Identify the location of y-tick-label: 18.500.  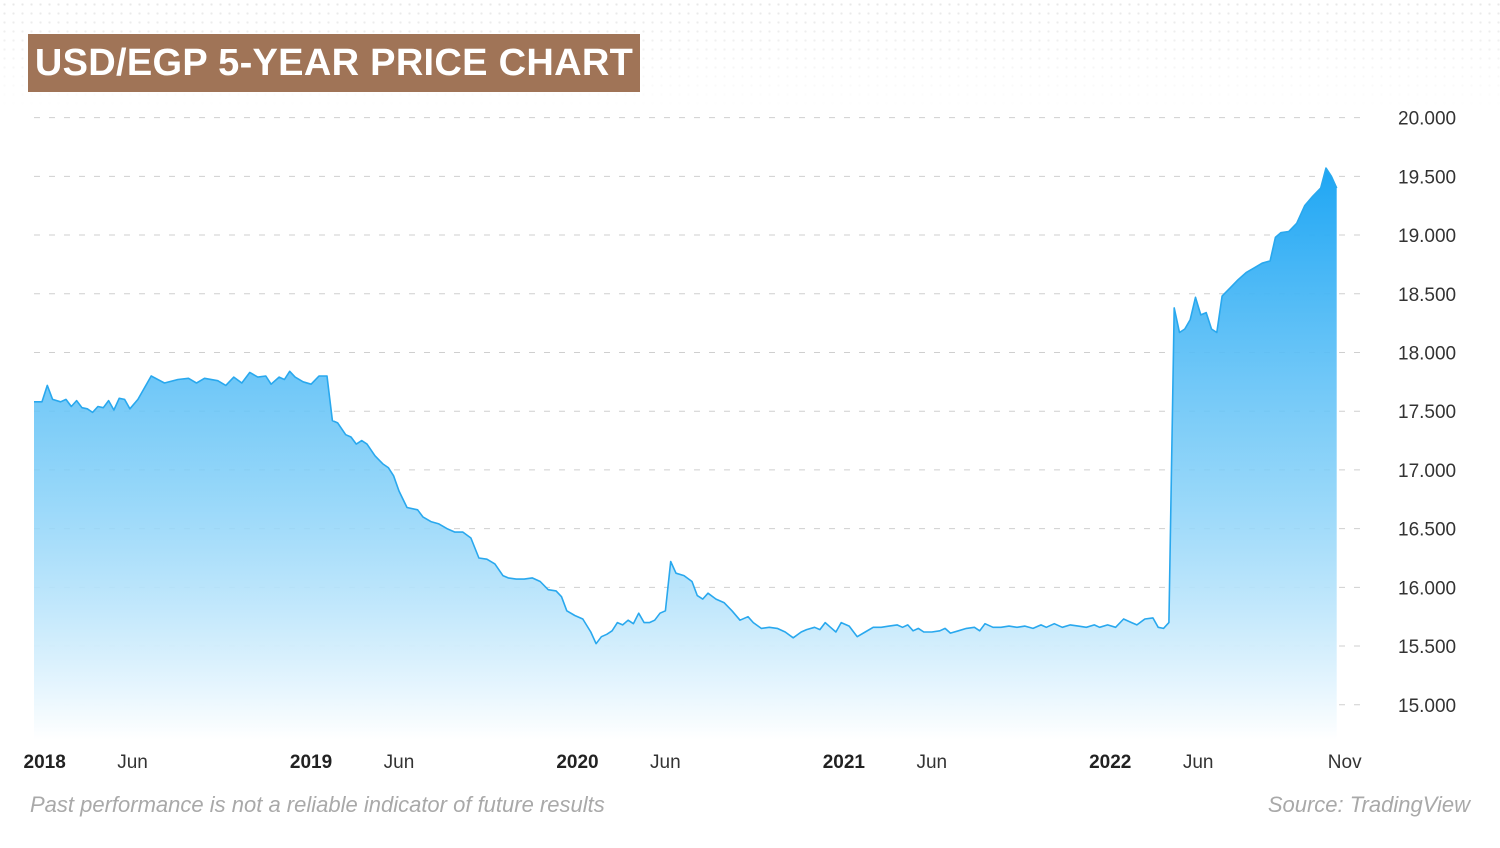
(1427, 295).